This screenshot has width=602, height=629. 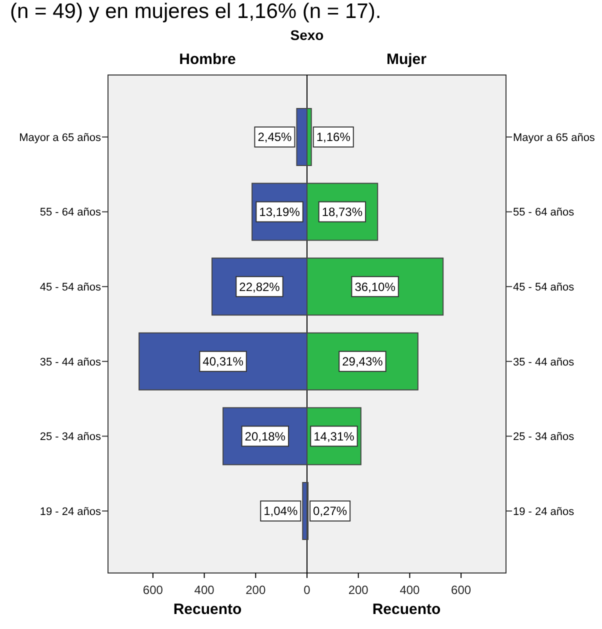 I want to click on annotation: 2,45%, so click(x=275, y=137).